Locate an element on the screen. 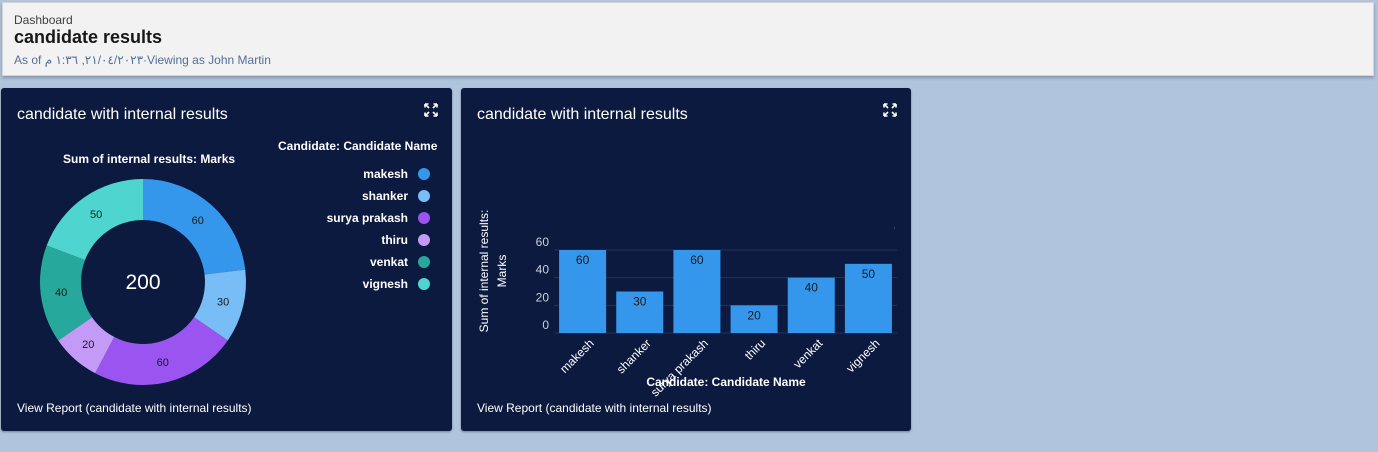 This screenshot has height=452, width=1378. donut-chart: 60 30 60 20 40 50 200 is located at coordinates (143, 282).